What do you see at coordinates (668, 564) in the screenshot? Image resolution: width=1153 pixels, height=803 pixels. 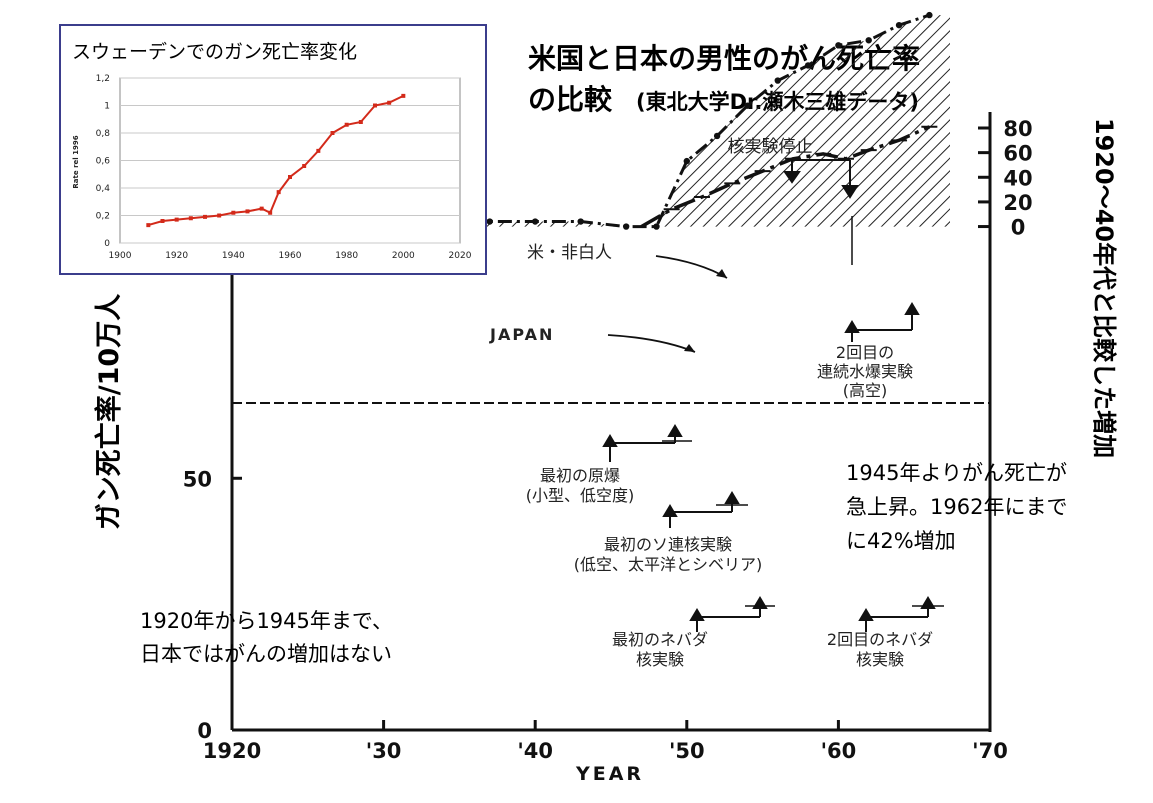 I see `first-soviet-test-line2: (低空、太平洋とシベリア)` at bounding box center [668, 564].